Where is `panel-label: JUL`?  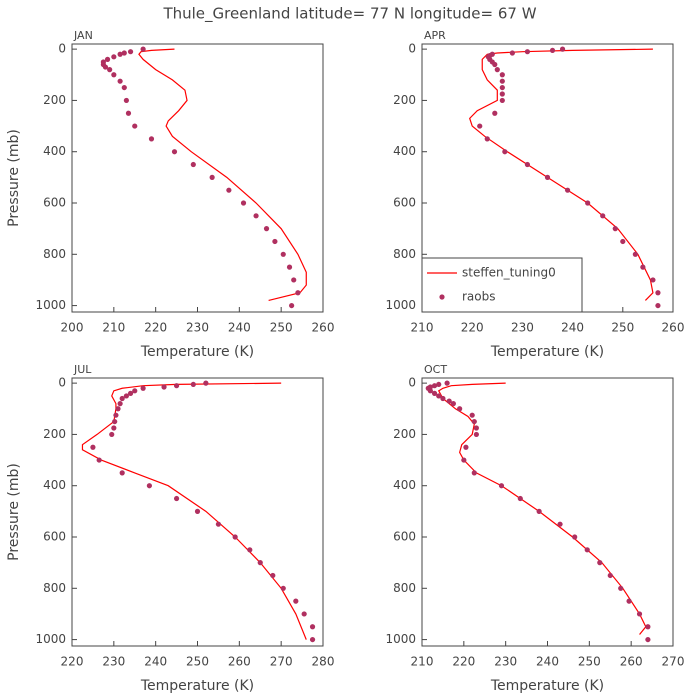
panel-label: JUL is located at coordinates (82, 369).